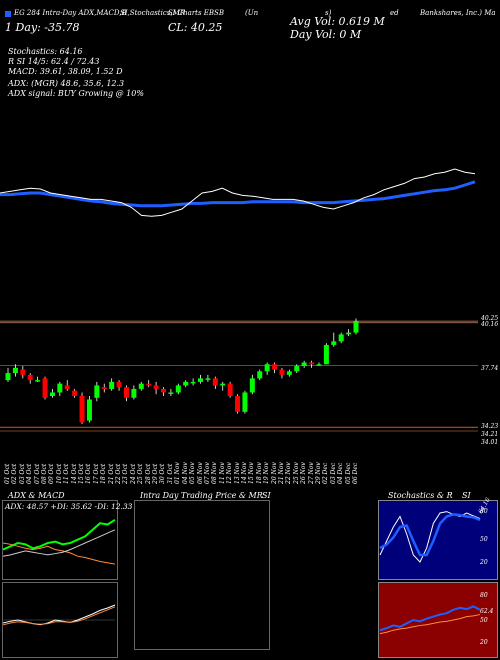  What do you see at coordinates (69, 506) in the screenshot?
I see `adx-values-label: ADX: 48.57 +DI: 35.62 -DI: 12.33` at bounding box center [69, 506].